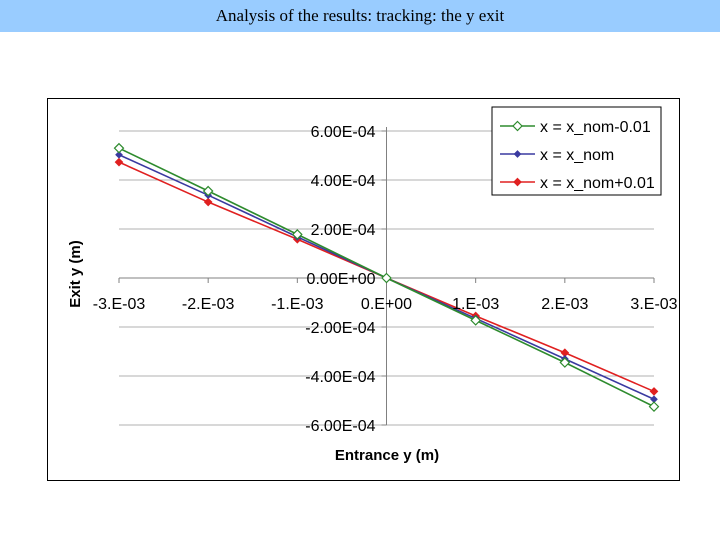 This screenshot has width=720, height=540. Describe the element at coordinates (597, 183) in the screenshot. I see `legend-label-2: x = x_nom+0.01` at that location.